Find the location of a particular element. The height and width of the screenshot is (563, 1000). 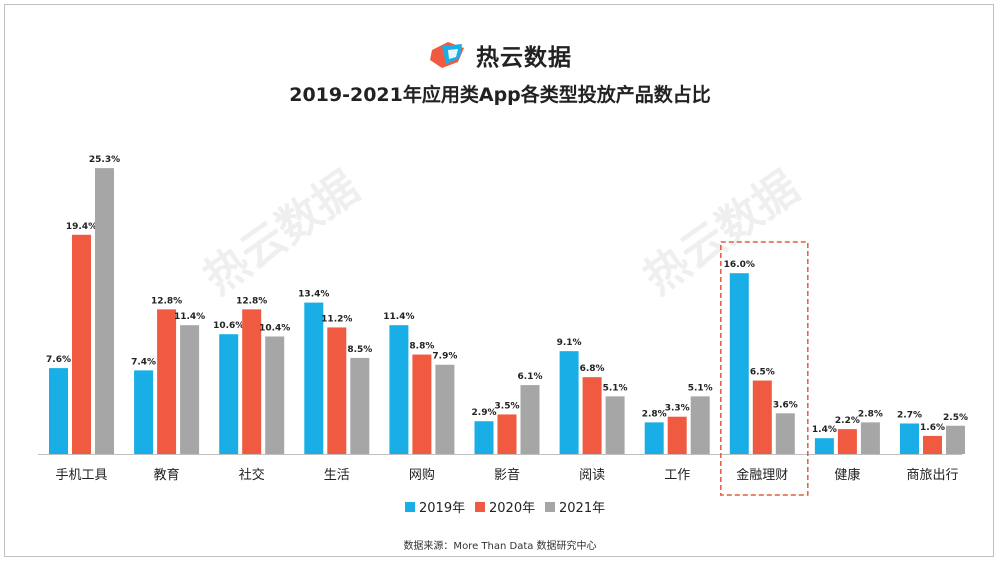

bar-2021年-教育 is located at coordinates (190, 389).